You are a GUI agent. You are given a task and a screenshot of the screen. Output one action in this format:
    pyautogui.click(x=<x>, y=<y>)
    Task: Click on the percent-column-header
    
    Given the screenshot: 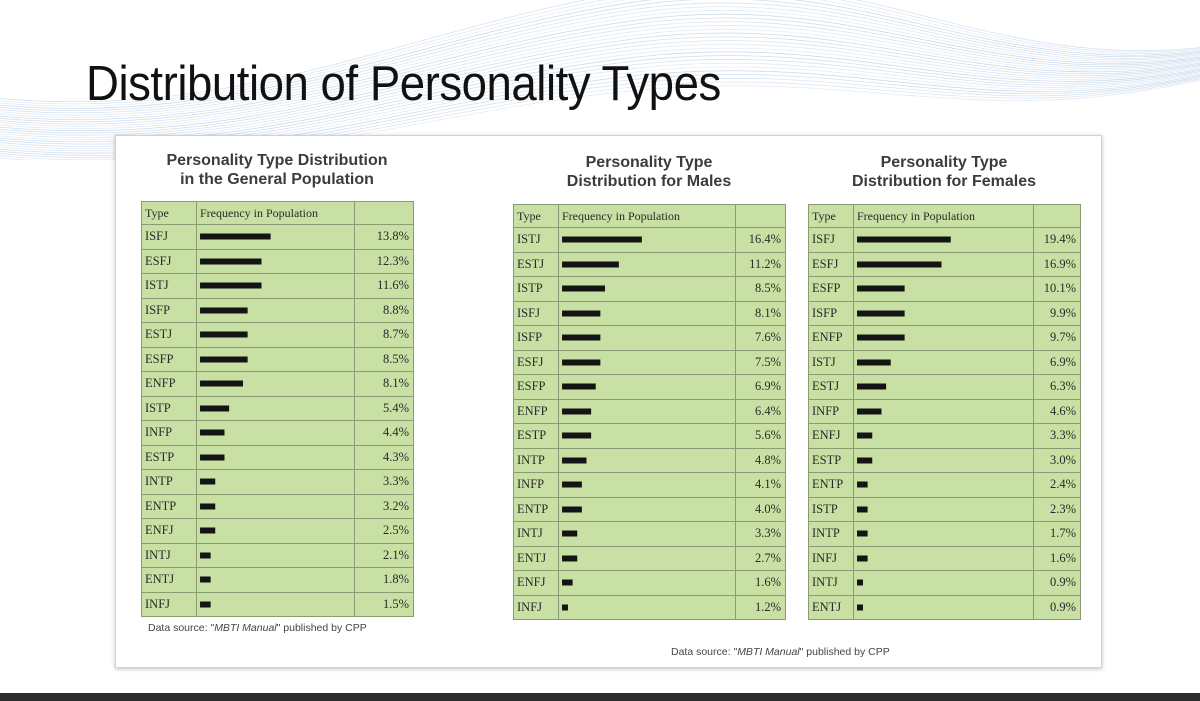 What is the action you would take?
    pyautogui.click(x=1057, y=216)
    